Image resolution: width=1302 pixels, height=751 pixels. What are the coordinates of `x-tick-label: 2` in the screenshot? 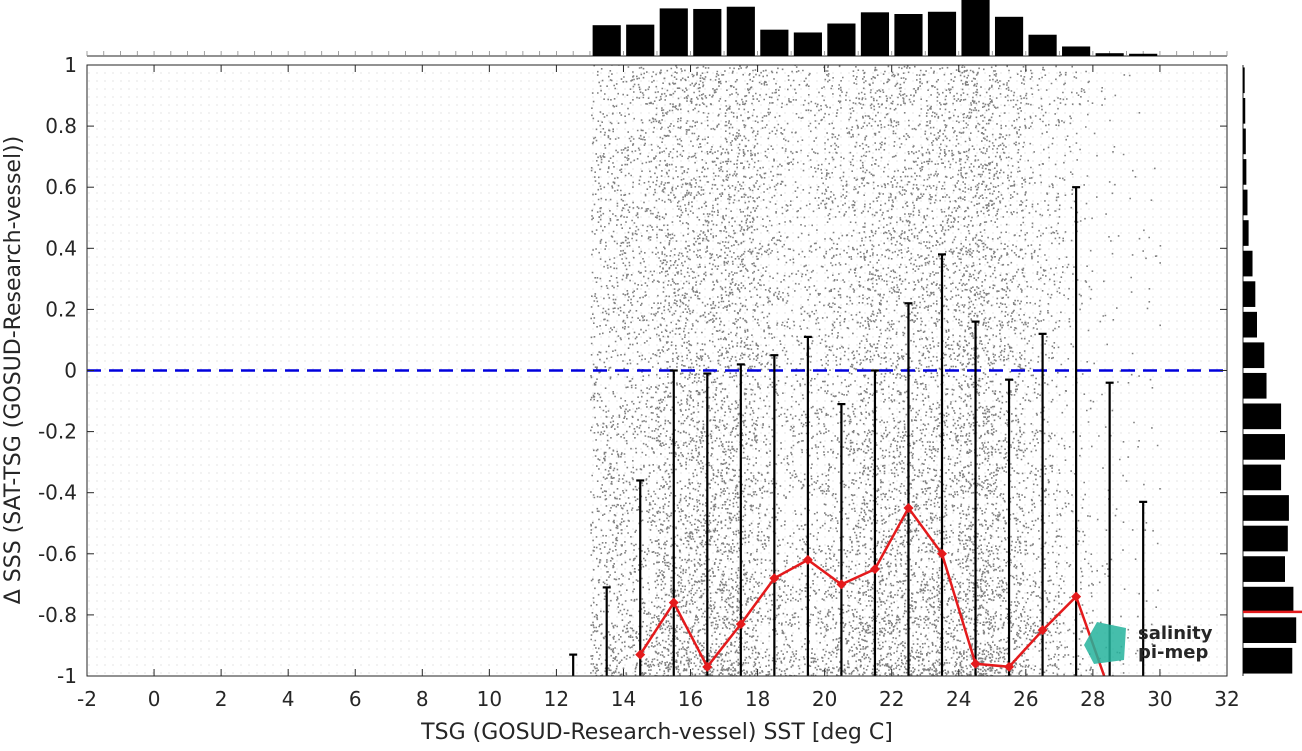 It's located at (221, 699).